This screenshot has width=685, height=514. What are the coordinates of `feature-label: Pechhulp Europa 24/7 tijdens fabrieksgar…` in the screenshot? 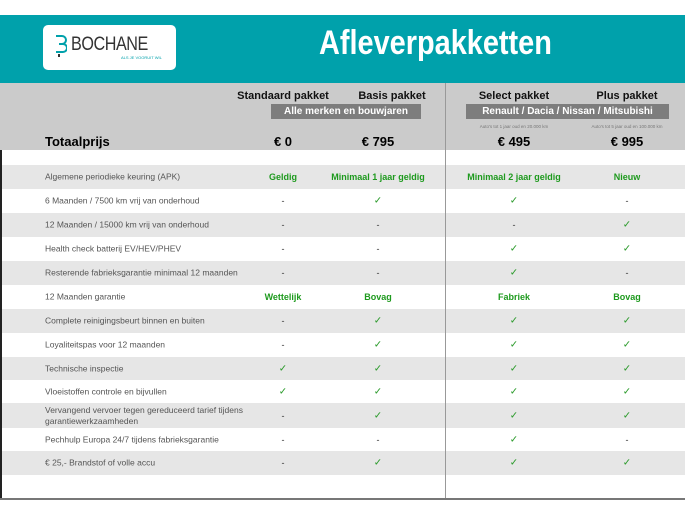 It's located at (132, 439).